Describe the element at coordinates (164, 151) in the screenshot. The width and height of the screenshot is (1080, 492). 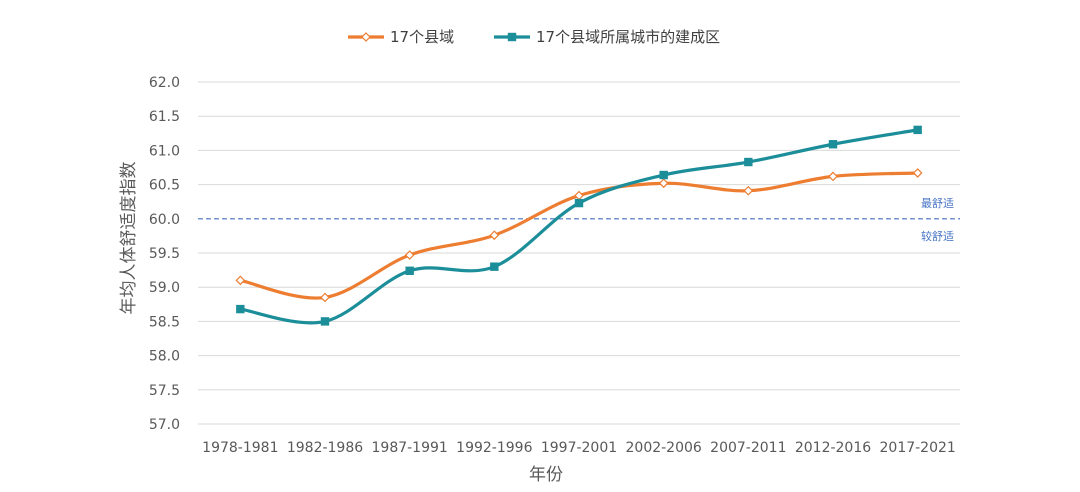
I see `y-tick-label: 61.0` at that location.